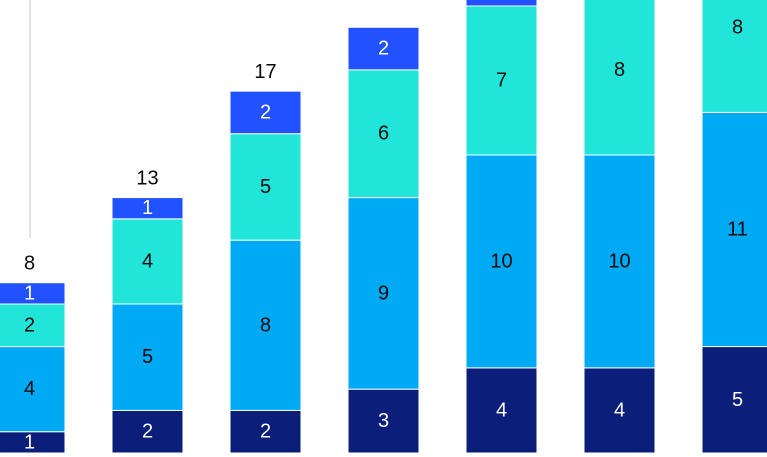 The width and height of the screenshot is (767, 457). I want to click on segment-label: 9, so click(383, 293).